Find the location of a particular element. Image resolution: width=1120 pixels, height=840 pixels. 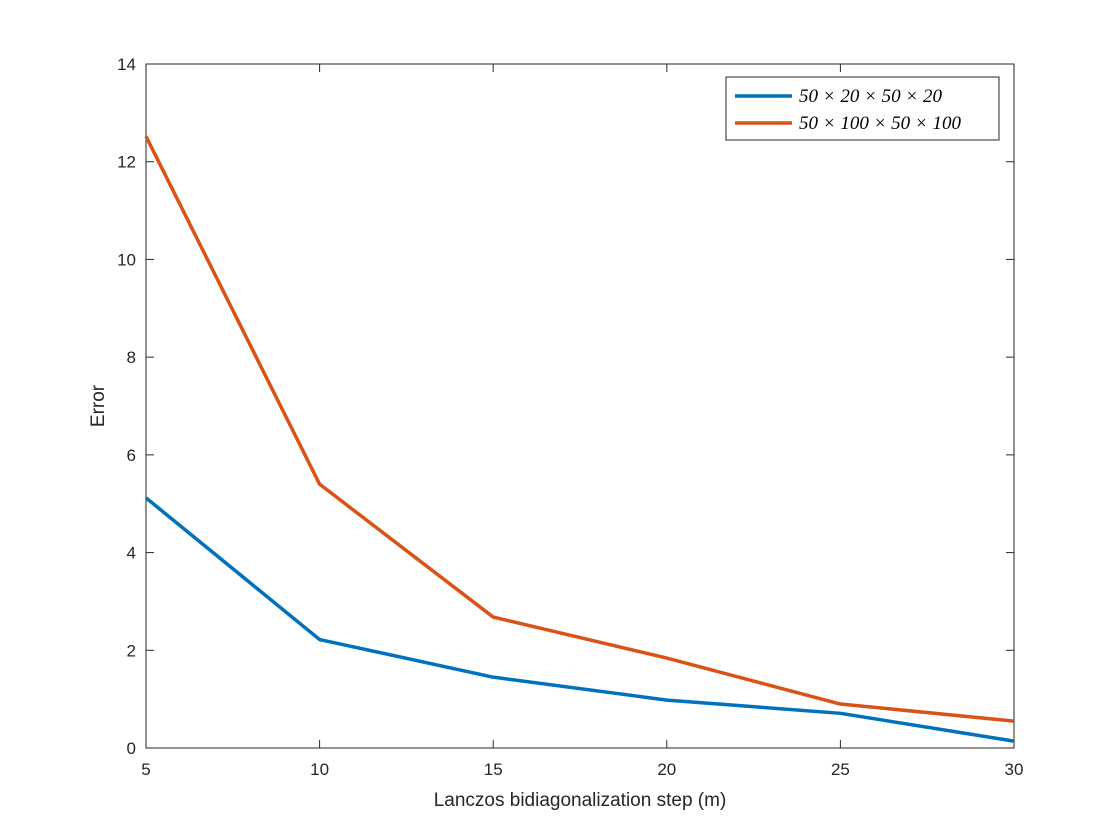

y-tick-label: 8 is located at coordinates (131, 357).